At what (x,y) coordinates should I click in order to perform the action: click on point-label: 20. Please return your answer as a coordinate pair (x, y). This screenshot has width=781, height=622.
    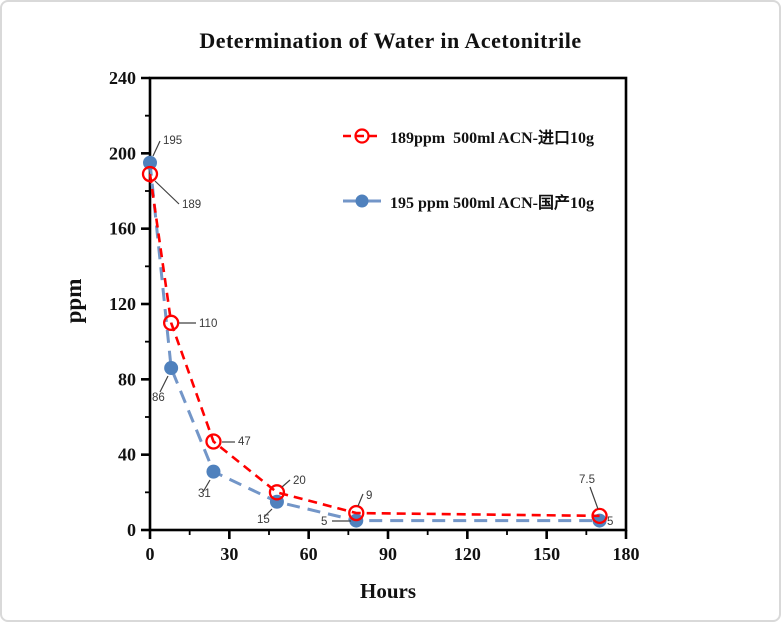
    Looking at the image, I should click on (299, 481).